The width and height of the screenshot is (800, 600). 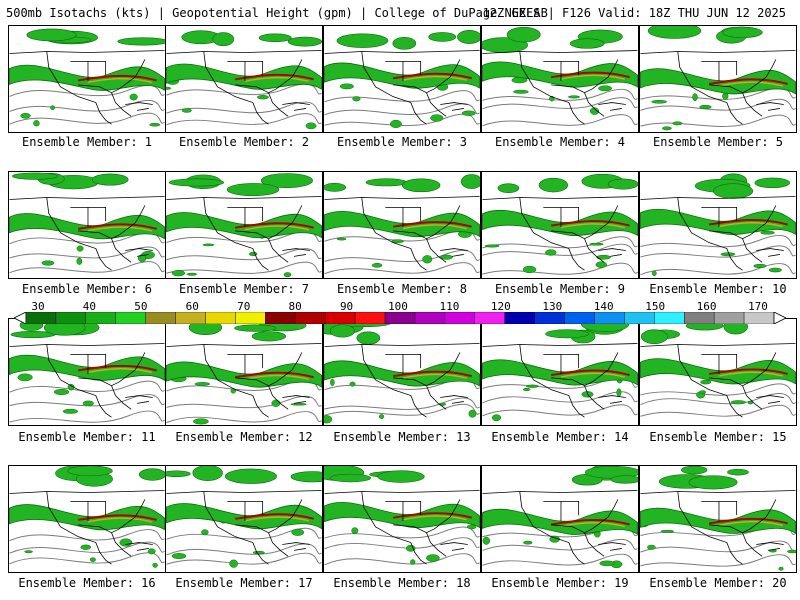 What do you see at coordinates (20, 318) in the screenshot?
I see `colorbar-left-arrow` at bounding box center [20, 318].